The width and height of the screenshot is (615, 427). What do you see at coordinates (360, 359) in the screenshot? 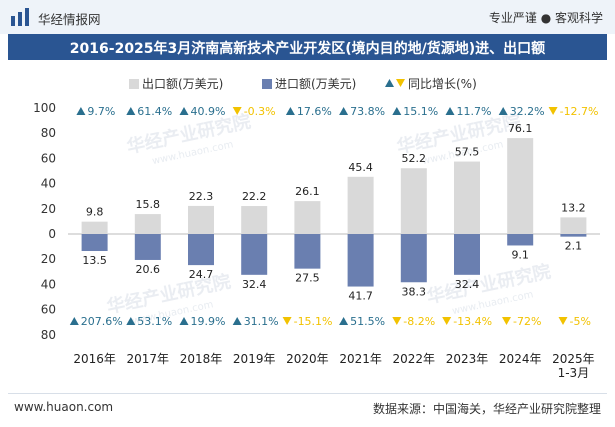
I see `x-tick-label: 2021年` at bounding box center [360, 359].